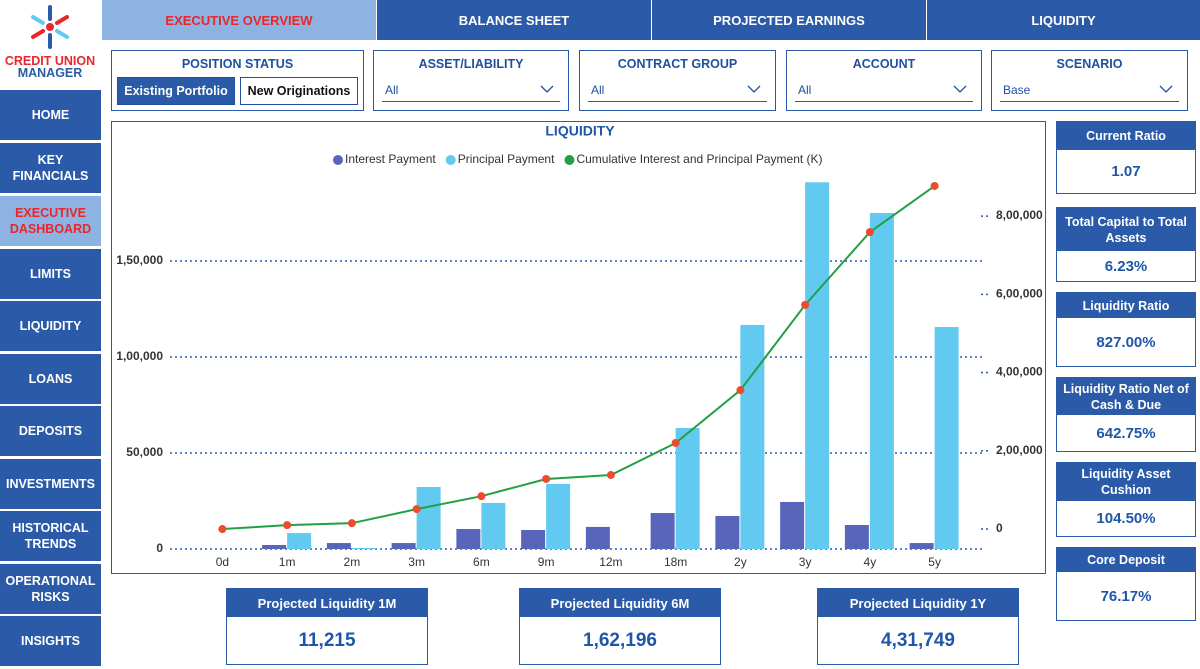 This screenshot has width=1200, height=669. What do you see at coordinates (1063, 20) in the screenshot?
I see `tab: LIQUIDITY` at bounding box center [1063, 20].